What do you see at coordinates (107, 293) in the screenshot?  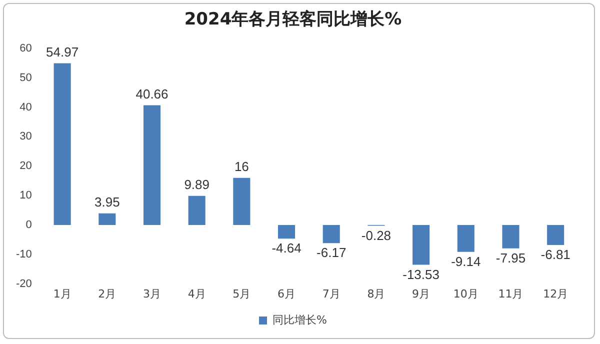 I see `x-tick-label: 2月` at bounding box center [107, 293].